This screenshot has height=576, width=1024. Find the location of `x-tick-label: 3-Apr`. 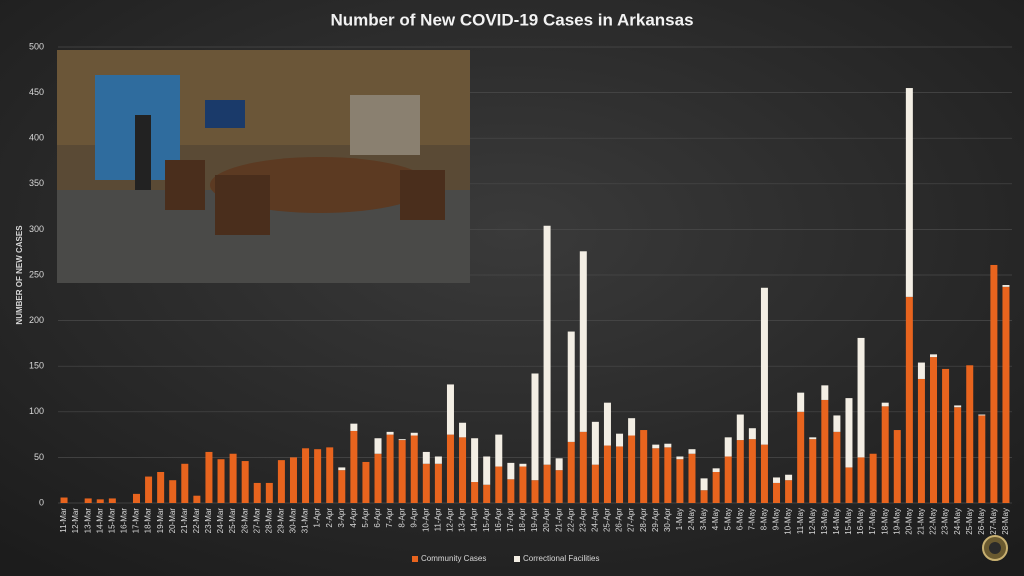

x-tick-label: 3-Apr is located at coordinates (341, 518).